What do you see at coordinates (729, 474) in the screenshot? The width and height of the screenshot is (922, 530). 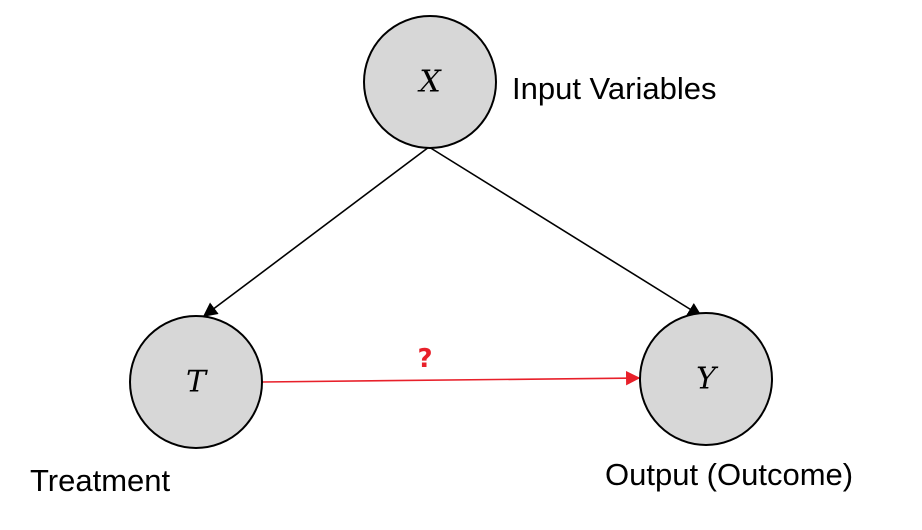 I see `node-y-caption: Output (Outcome)` at bounding box center [729, 474].